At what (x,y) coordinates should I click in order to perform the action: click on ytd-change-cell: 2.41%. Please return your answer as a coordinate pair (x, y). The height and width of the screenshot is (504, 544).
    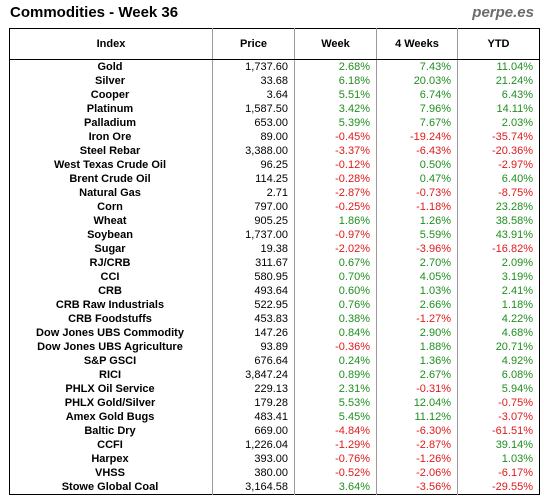
    Looking at the image, I should click on (498, 291).